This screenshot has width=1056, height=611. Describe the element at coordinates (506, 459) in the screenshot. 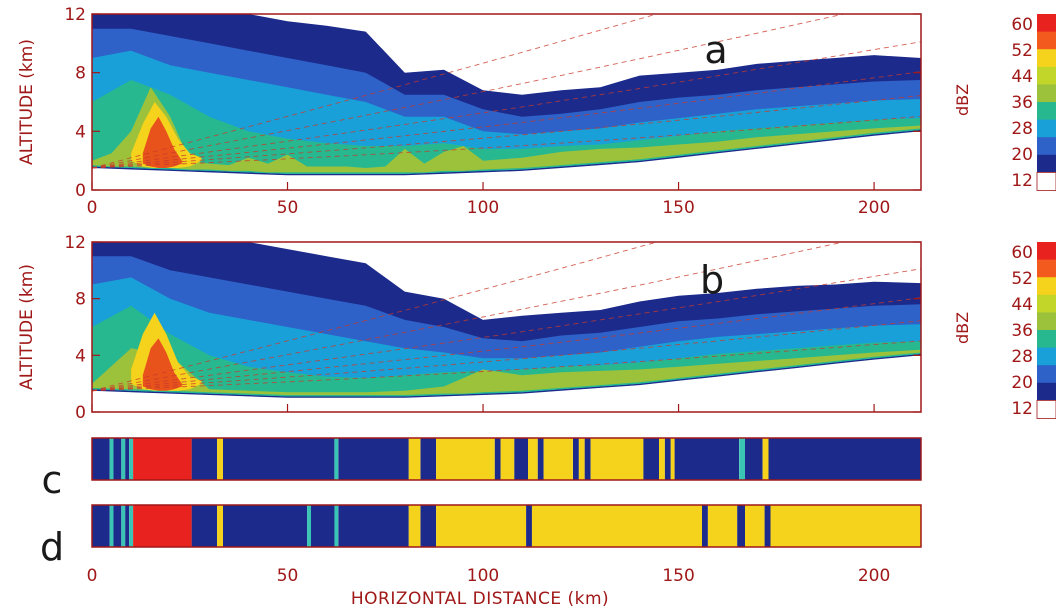

I see `panel-c-classification-strip` at that location.